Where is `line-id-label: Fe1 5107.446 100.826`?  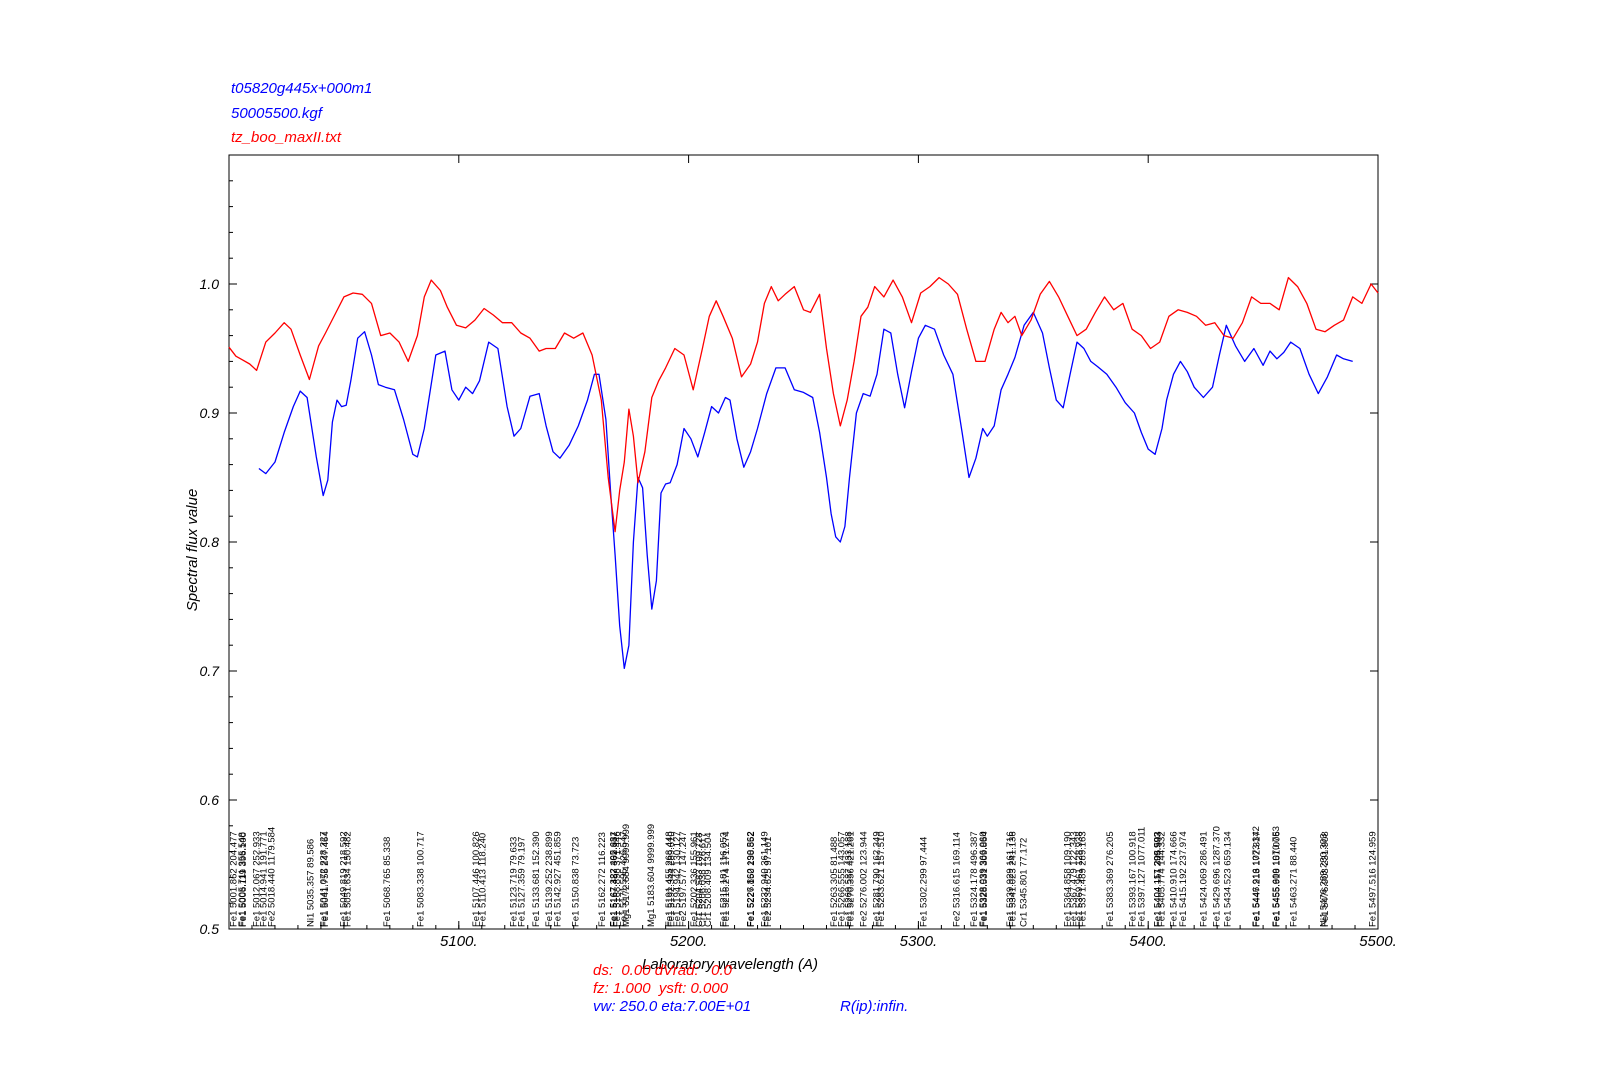
line-id-label: Fe1 5107.446 100.826 is located at coordinates (476, 879).